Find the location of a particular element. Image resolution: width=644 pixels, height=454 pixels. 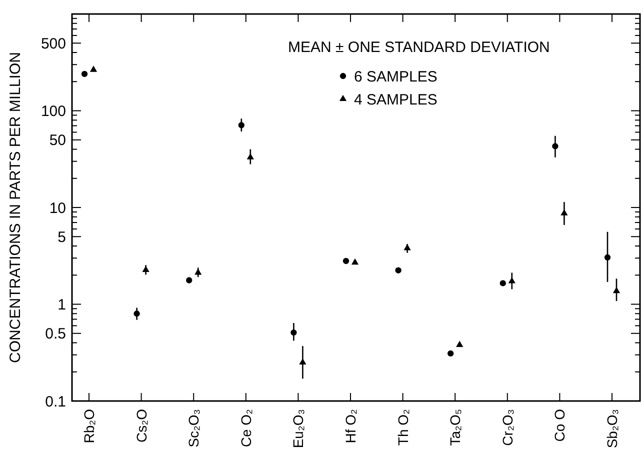

y-tick-label: 5 is located at coordinates (62, 237).